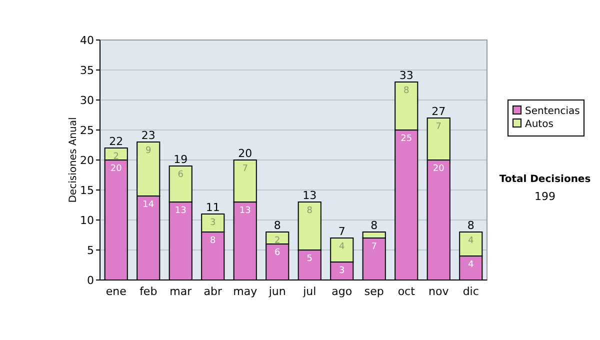 The width and height of the screenshot is (600, 340). What do you see at coordinates (406, 139) in the screenshot?
I see `data-label: 25` at bounding box center [406, 139].